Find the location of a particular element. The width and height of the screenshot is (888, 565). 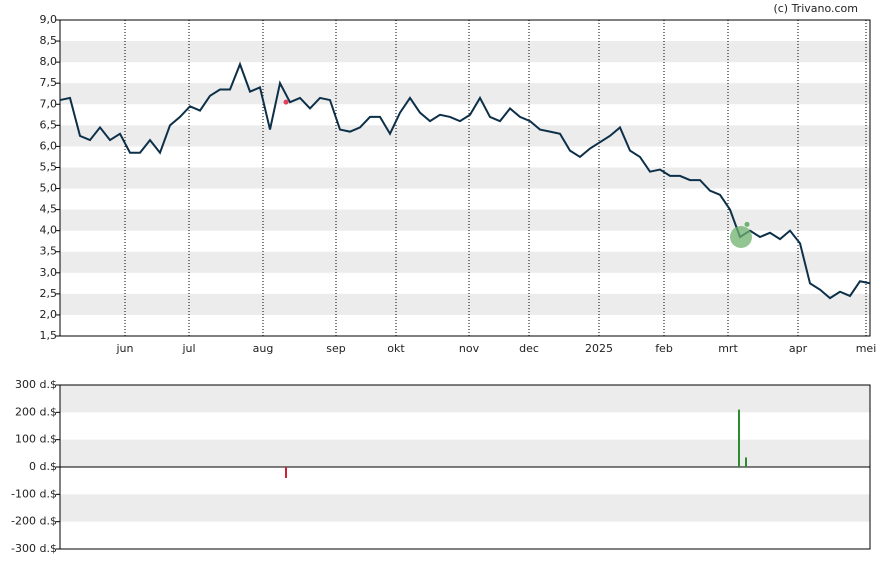

y-tick-label: 5,0 is located at coordinates (49, 188).